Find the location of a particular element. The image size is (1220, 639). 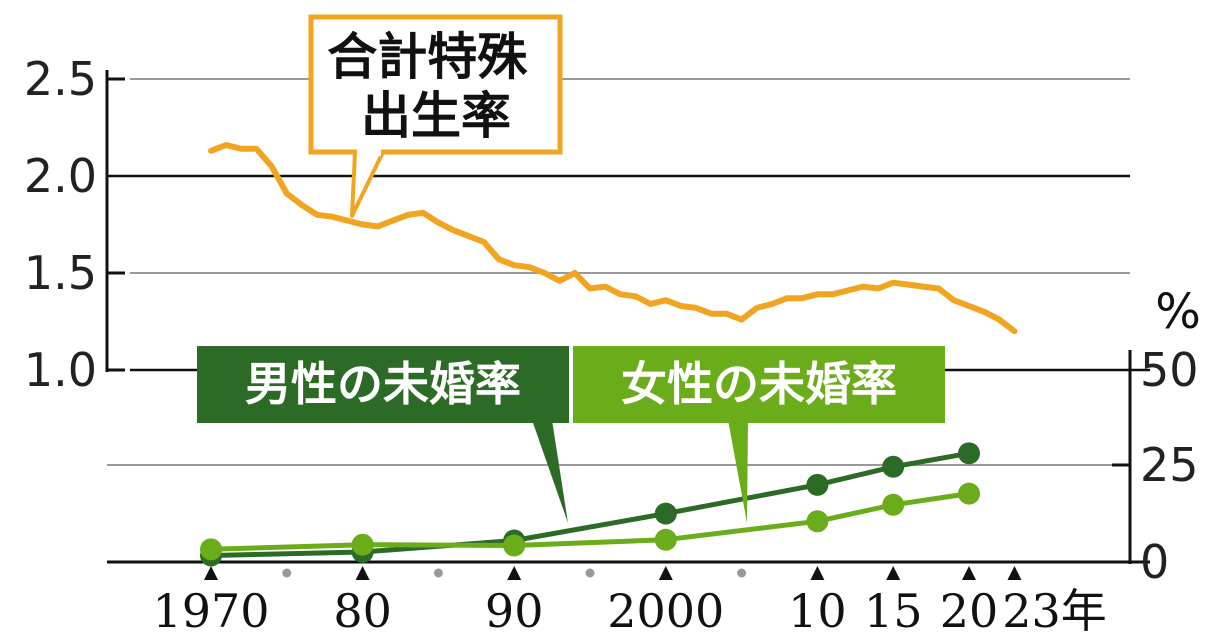

callout-fertility-gap is located at coordinates (369, 152).